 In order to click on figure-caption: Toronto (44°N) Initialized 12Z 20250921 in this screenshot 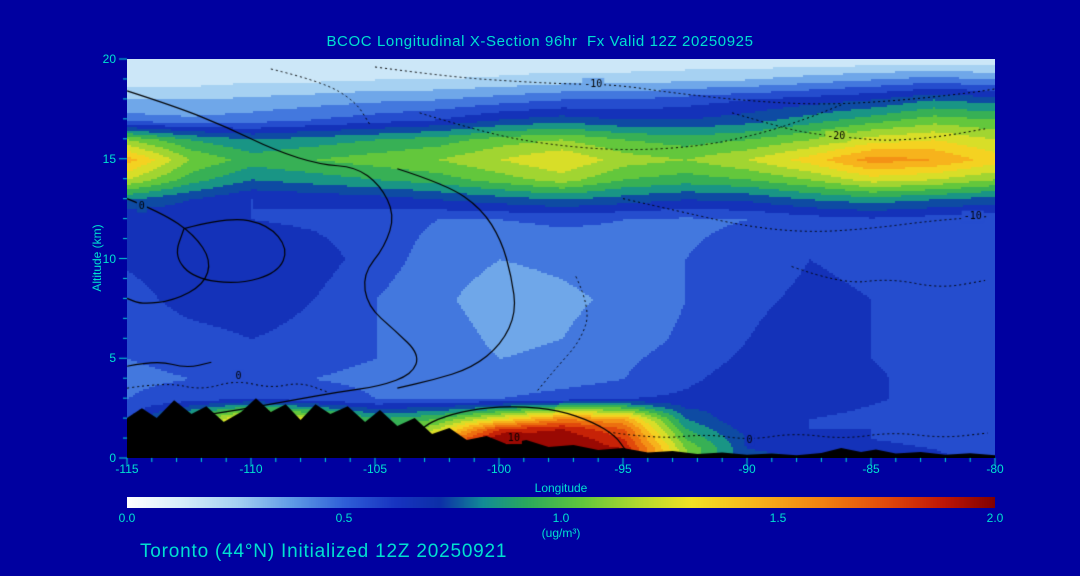, I will do `click(324, 551)`.